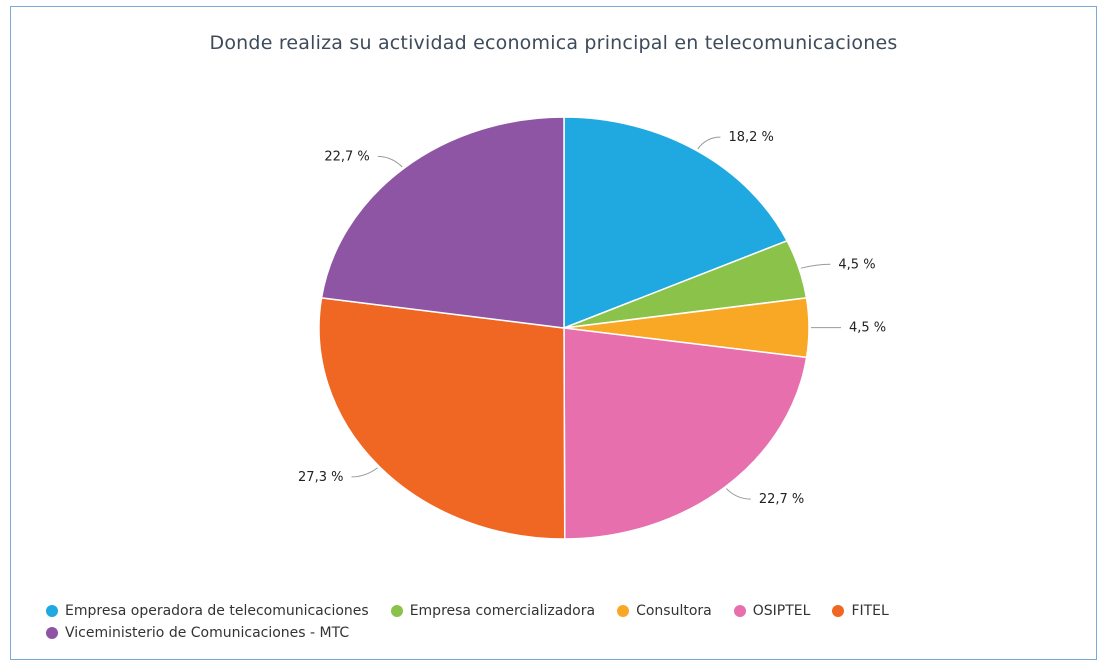  What do you see at coordinates (750, 137) in the screenshot?
I see `slice-data-label: 18,2 %` at bounding box center [750, 137].